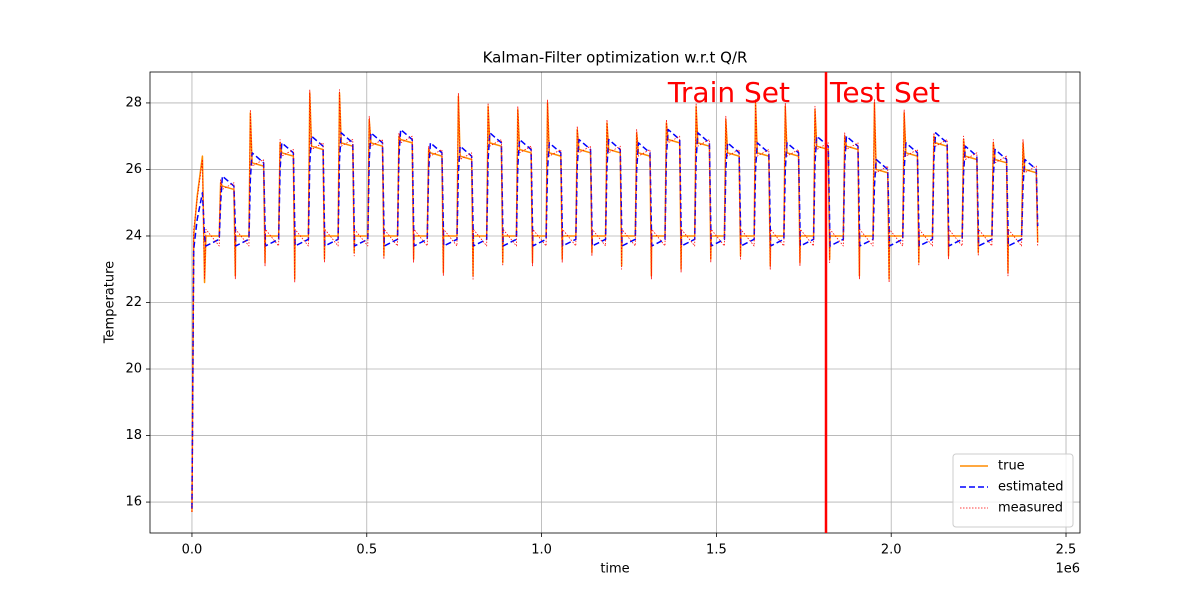 The width and height of the screenshot is (1200, 600). What do you see at coordinates (133, 435) in the screenshot?
I see `y-tick-label: 18` at bounding box center [133, 435].